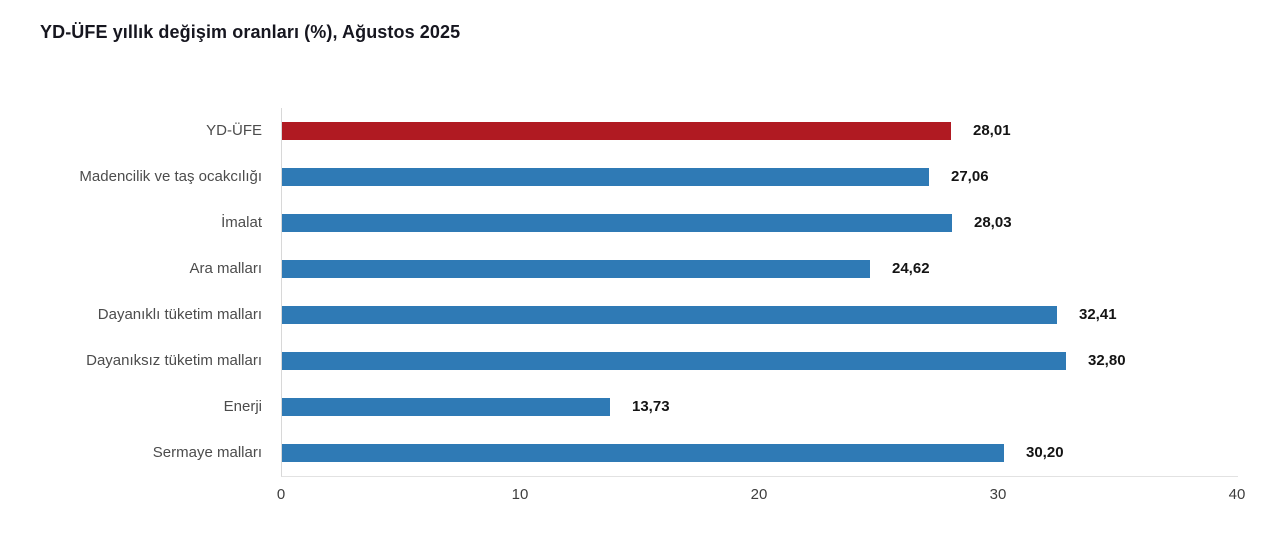 This screenshot has width=1280, height=537. What do you see at coordinates (281, 494) in the screenshot?
I see `x-tick-label: 0` at bounding box center [281, 494].